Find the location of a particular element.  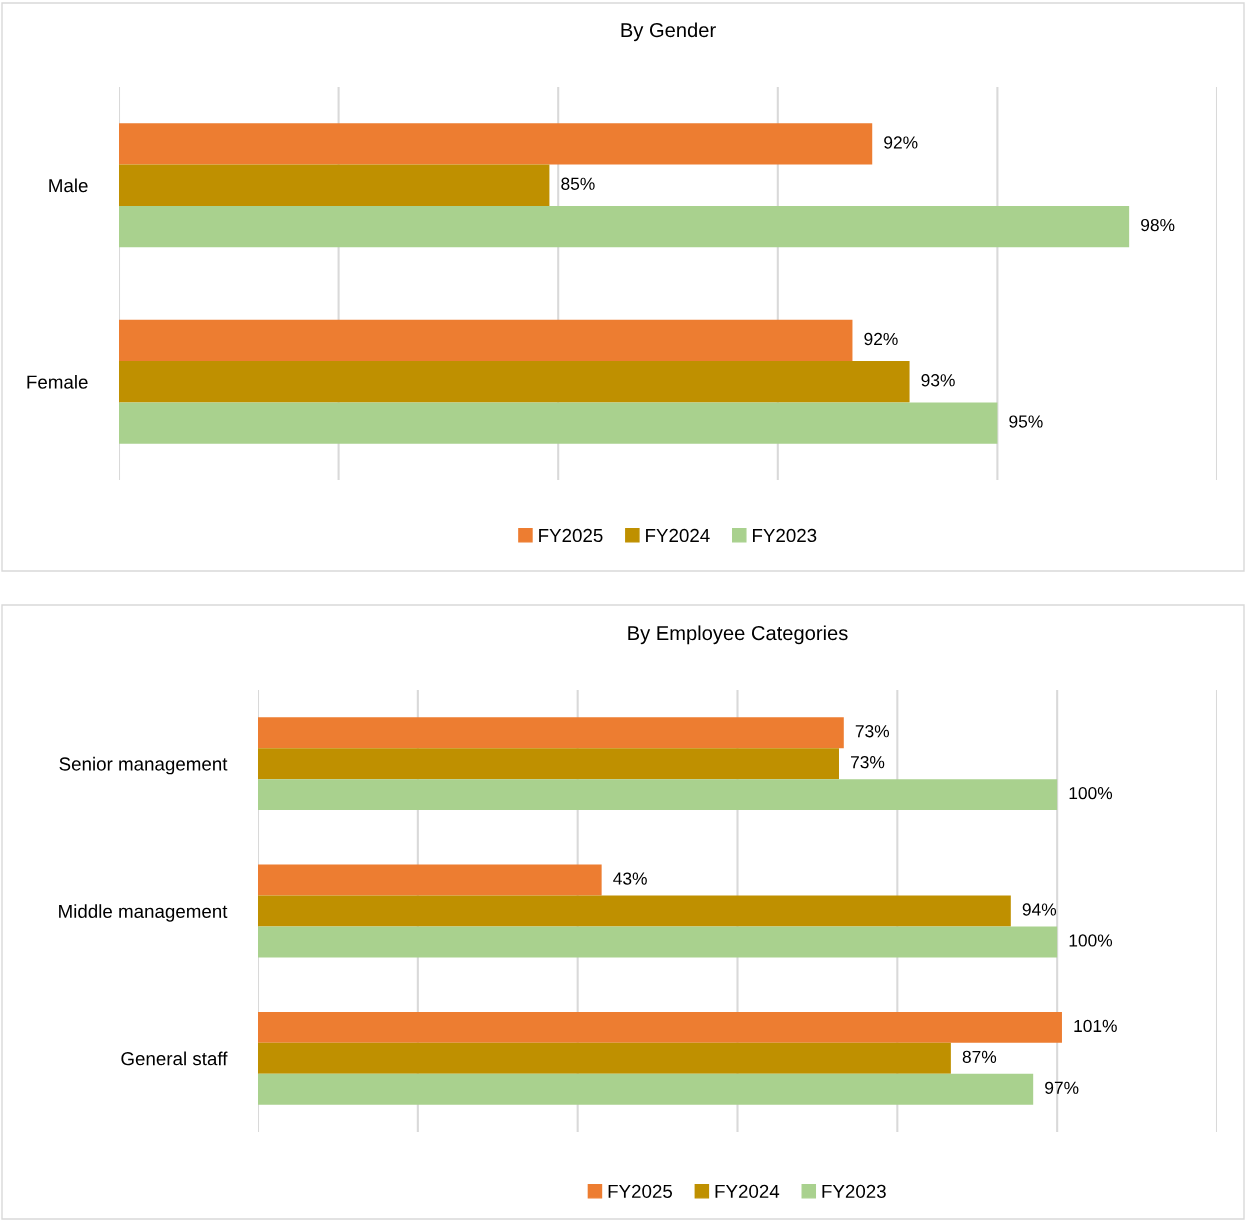

data-label: 87% is located at coordinates (979, 1056).